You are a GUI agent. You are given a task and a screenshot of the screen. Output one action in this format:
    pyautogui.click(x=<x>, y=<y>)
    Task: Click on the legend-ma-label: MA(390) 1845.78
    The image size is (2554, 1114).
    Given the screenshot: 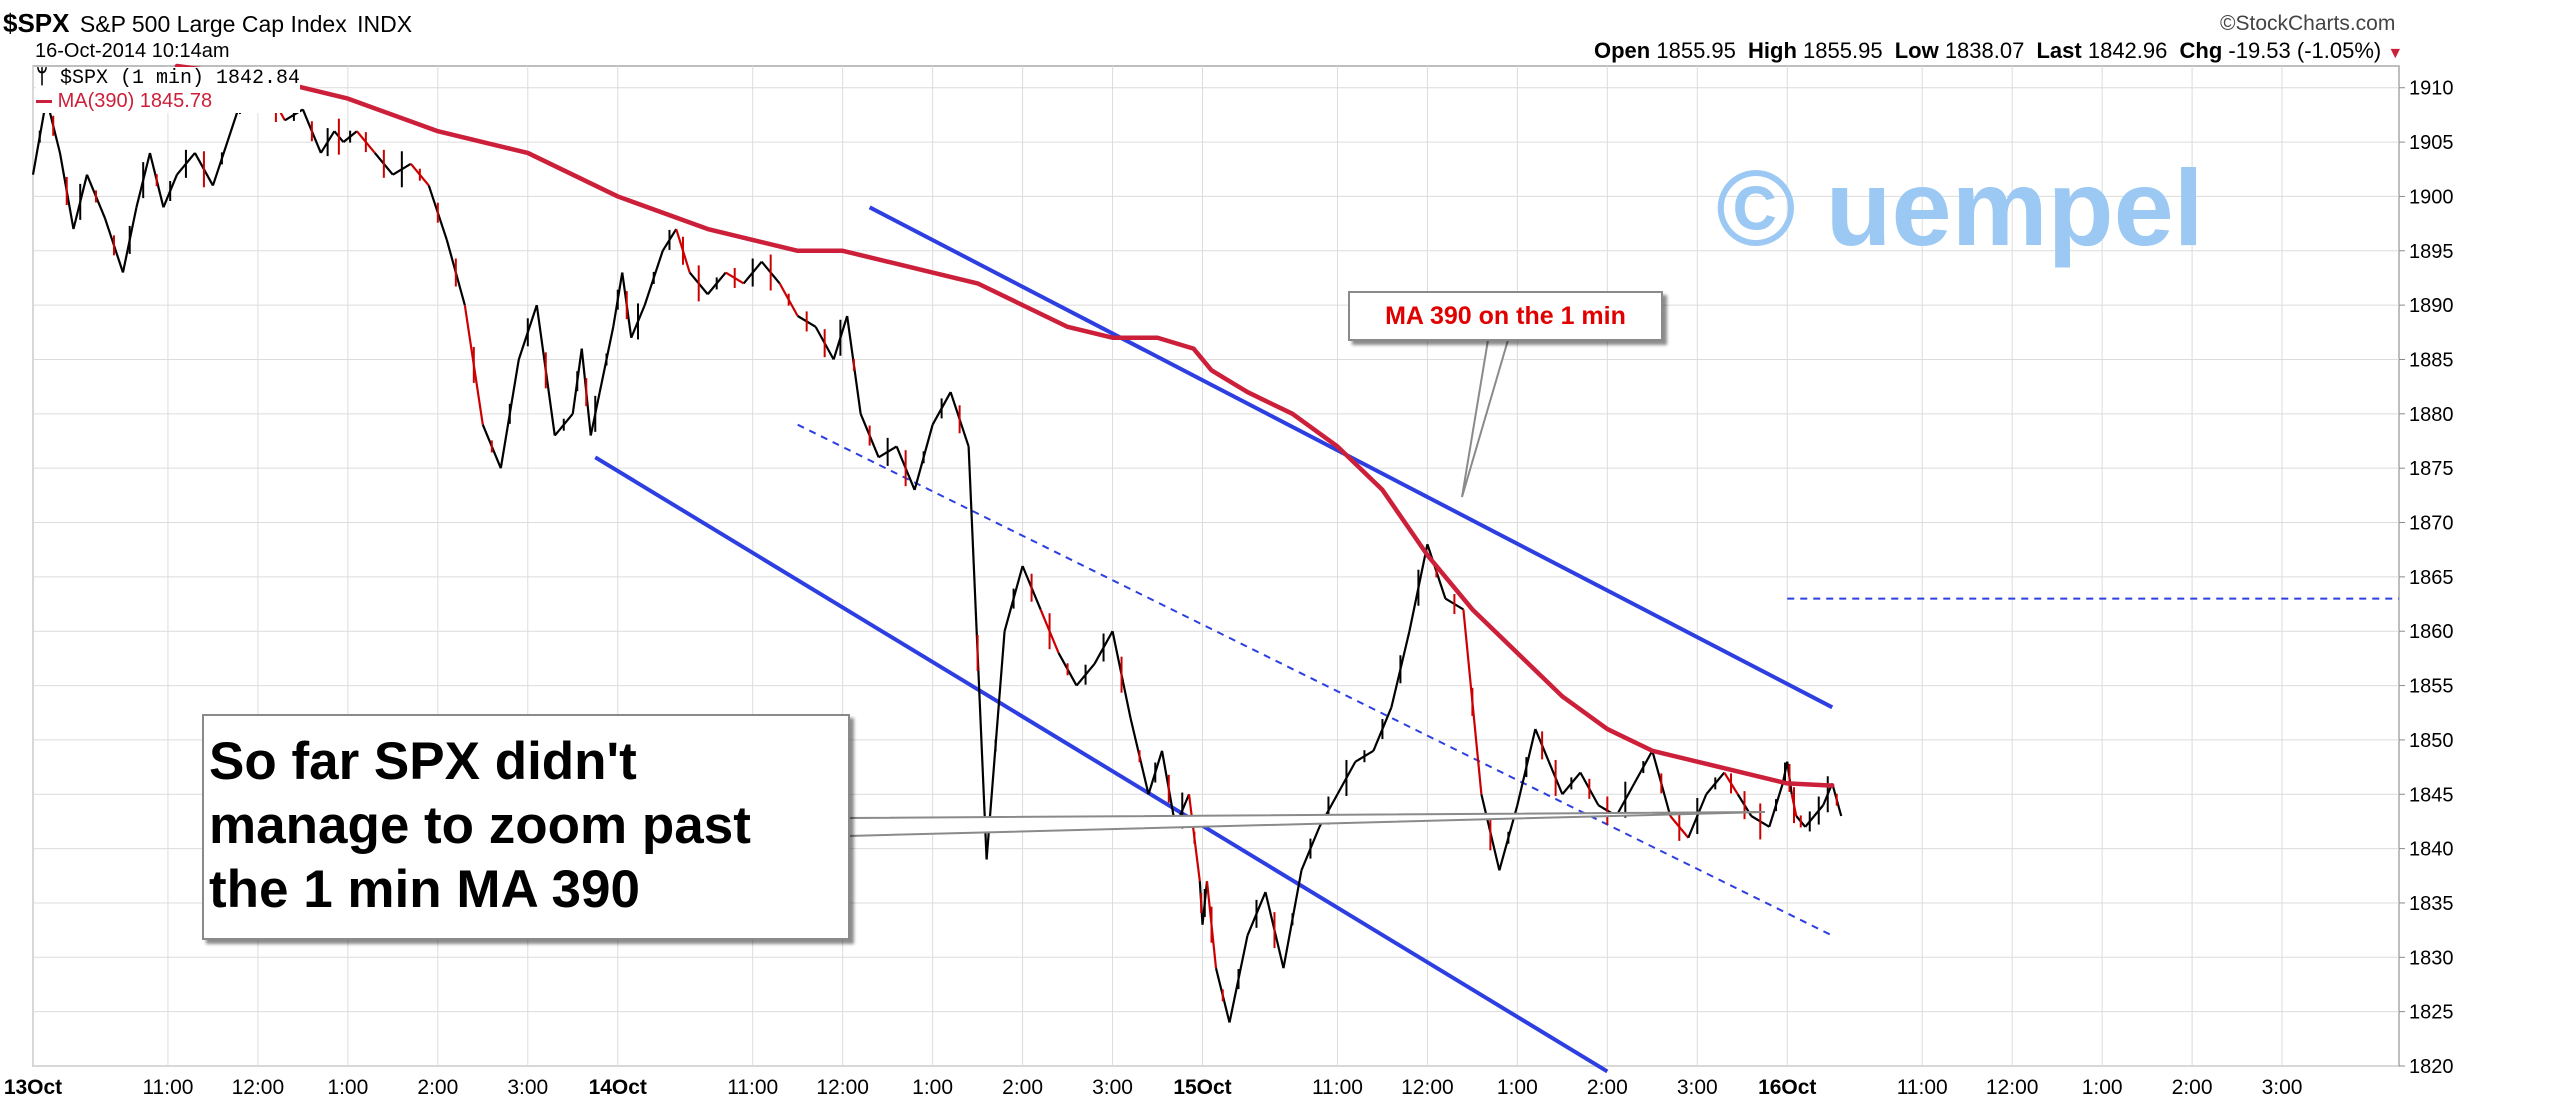 What is the action you would take?
    pyautogui.click(x=135, y=101)
    